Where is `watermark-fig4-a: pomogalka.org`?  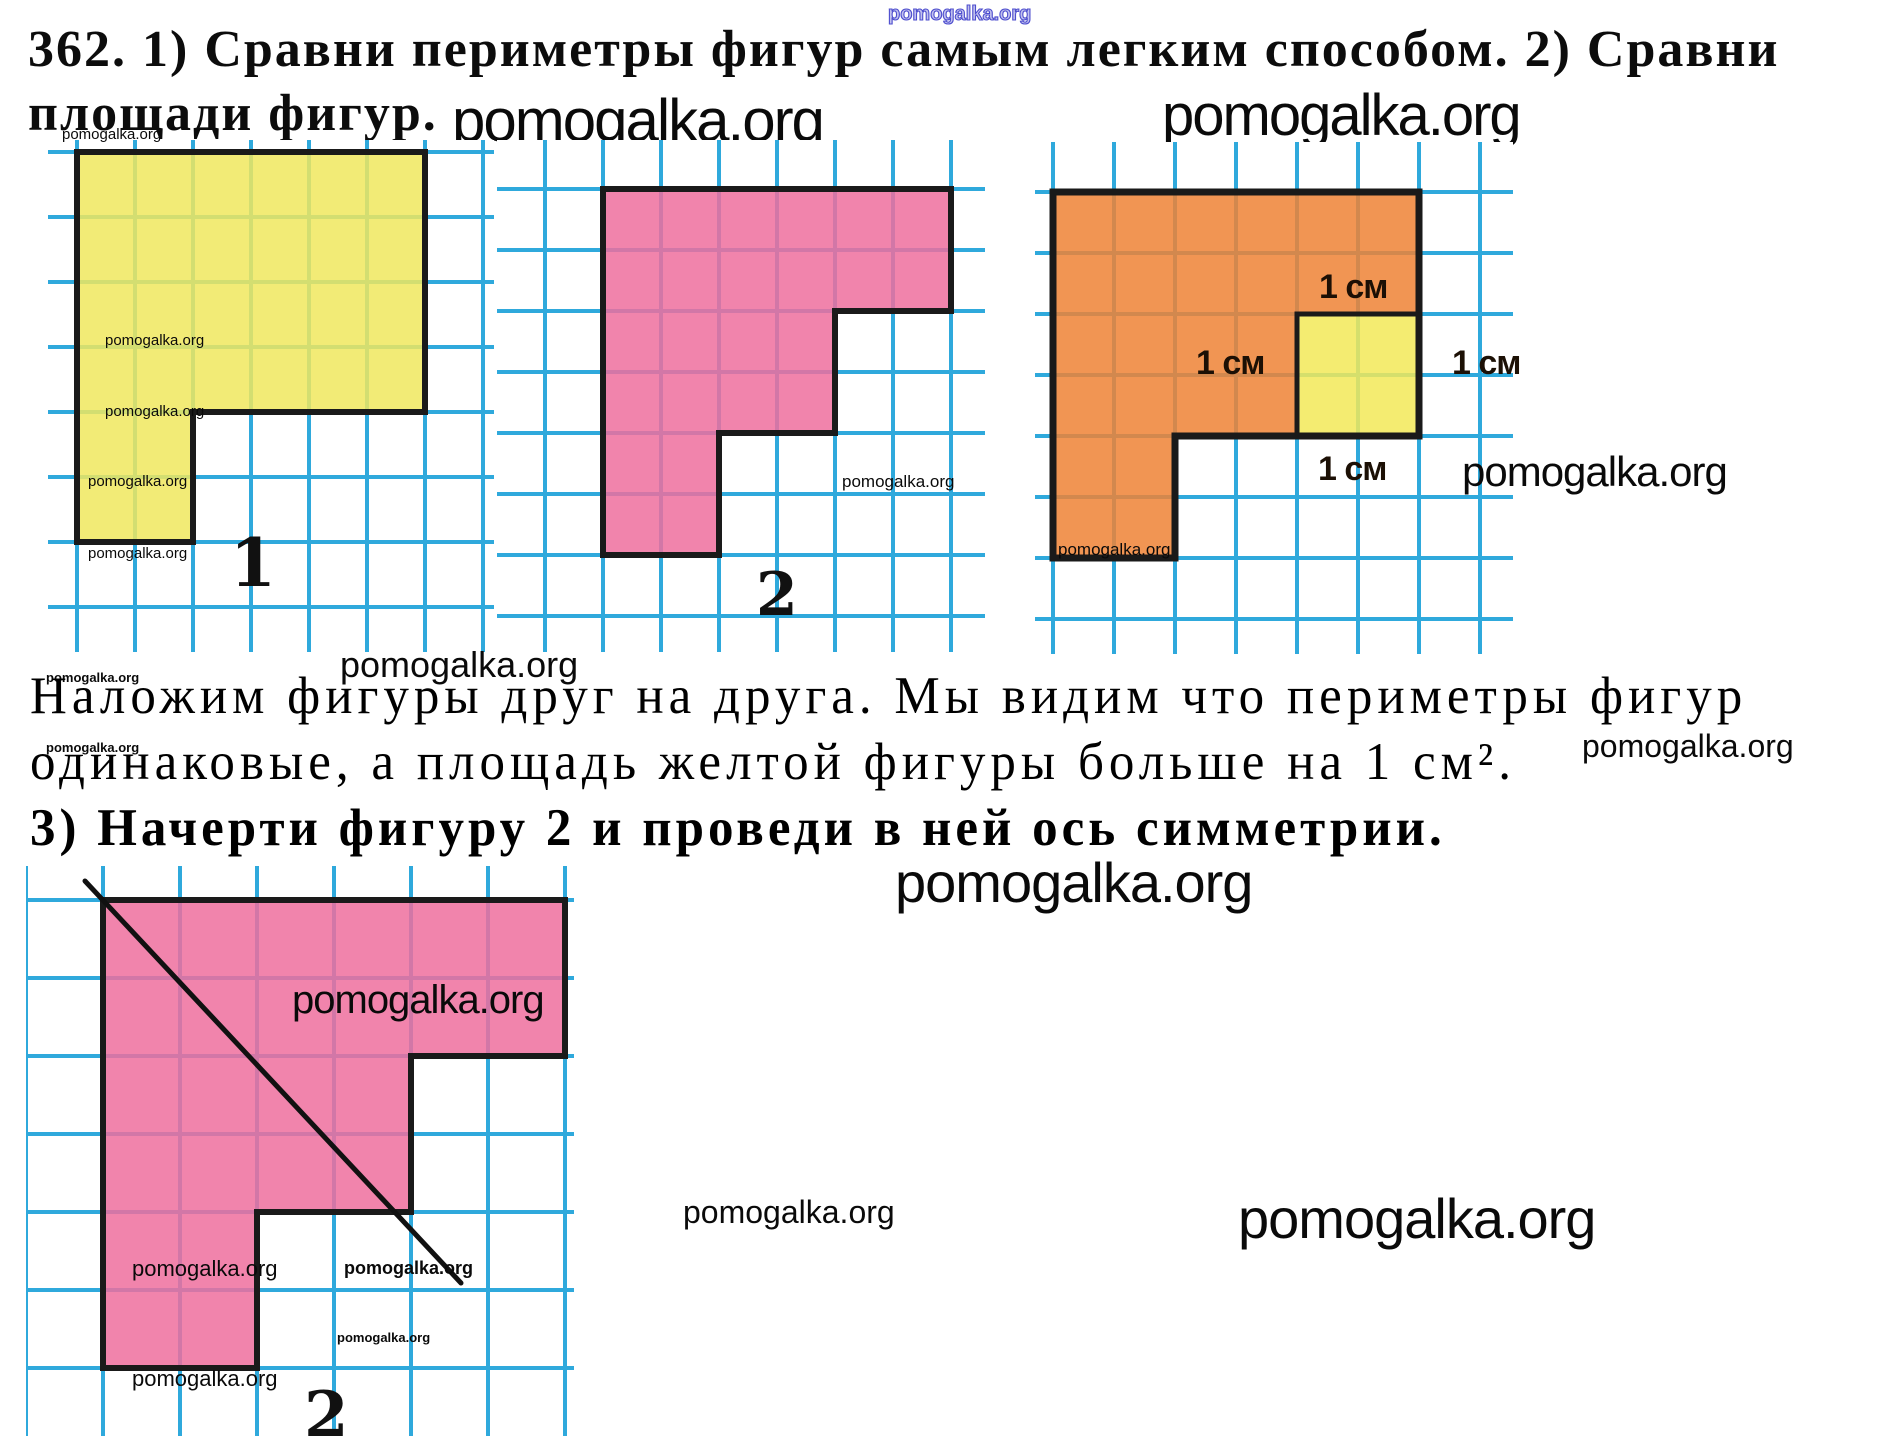
watermark-fig4-a: pomogalka.org is located at coordinates (205, 1268).